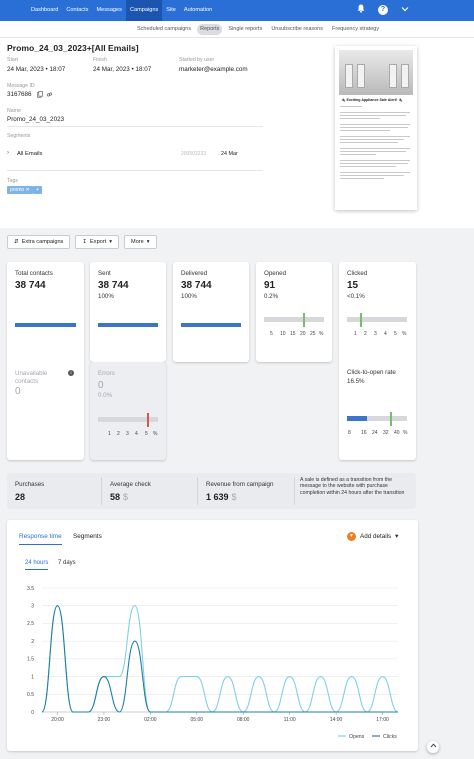 The height and width of the screenshot is (759, 474). Describe the element at coordinates (16, 242) in the screenshot. I see `extra-campaigns-icon: ⇵` at that location.